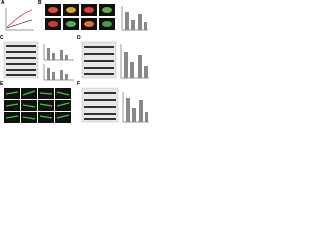  What do you see at coordinates (40, 3) in the screenshot?
I see `panel-letter: B` at bounding box center [40, 3].